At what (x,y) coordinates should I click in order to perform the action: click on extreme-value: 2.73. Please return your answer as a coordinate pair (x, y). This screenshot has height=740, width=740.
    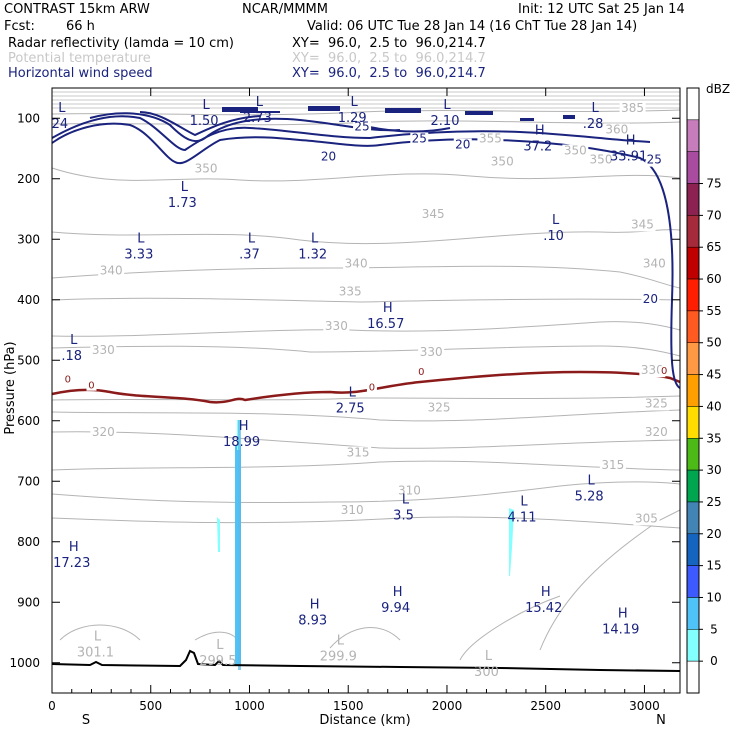
    Looking at the image, I should click on (257, 118).